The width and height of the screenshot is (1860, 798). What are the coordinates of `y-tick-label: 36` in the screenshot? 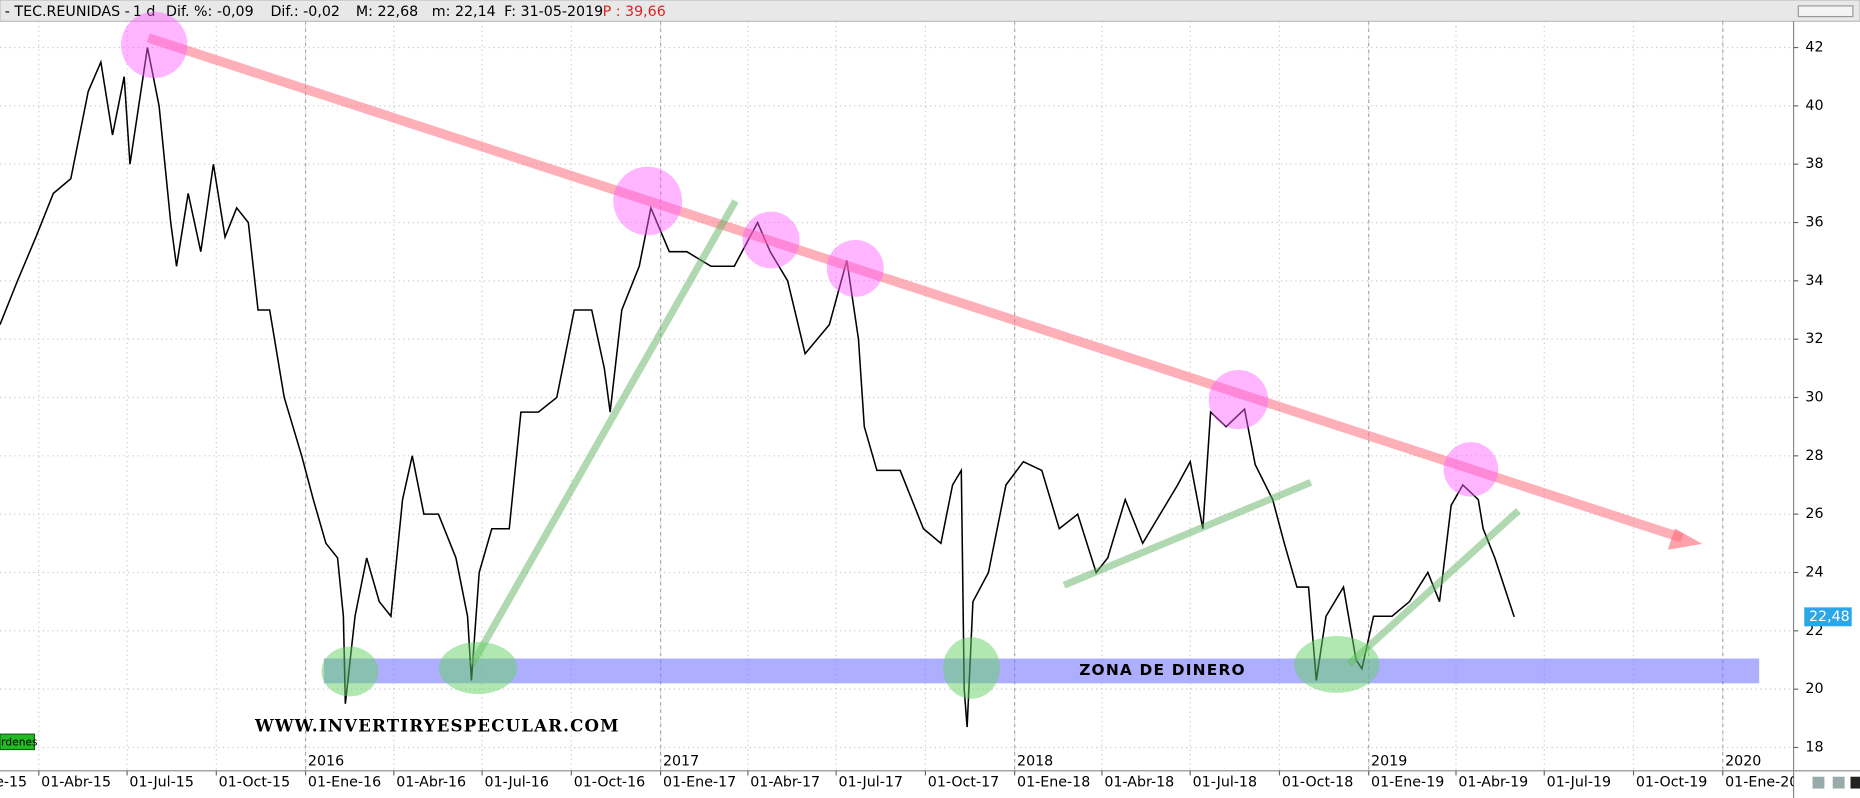 It's located at (1814, 223).